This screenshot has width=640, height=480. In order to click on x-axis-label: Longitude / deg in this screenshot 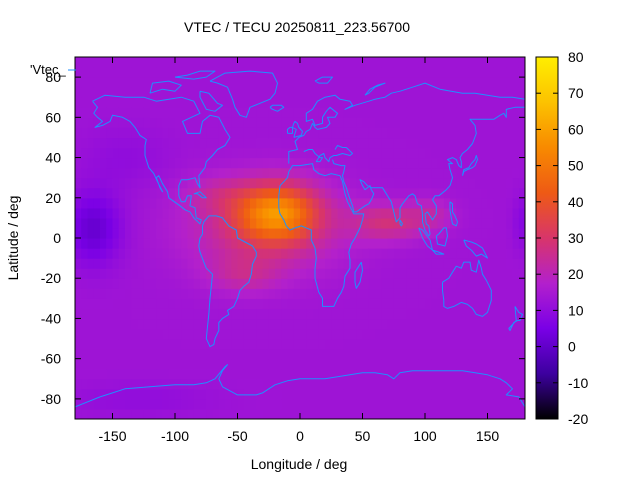, I will do `click(299, 464)`.